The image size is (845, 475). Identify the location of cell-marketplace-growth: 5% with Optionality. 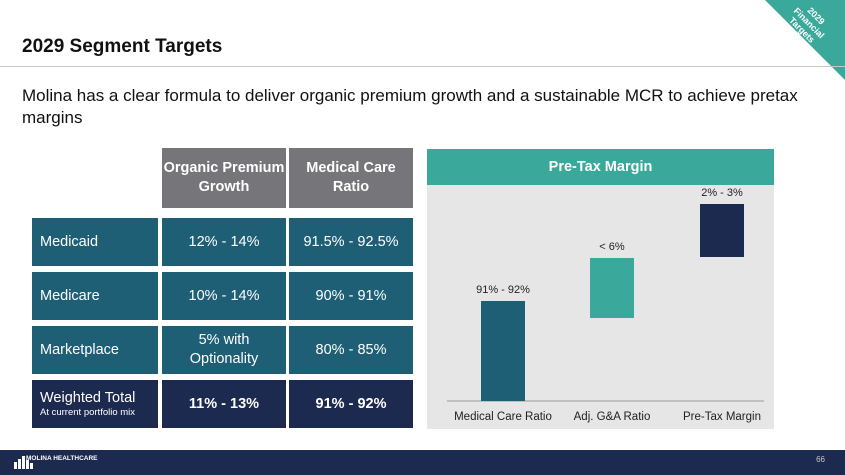
(224, 350).